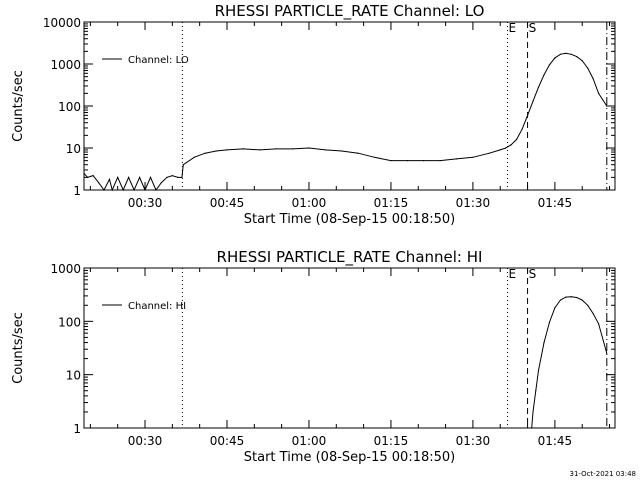  I want to click on chart-lo-y-tick-label: 1000, so click(65, 65).